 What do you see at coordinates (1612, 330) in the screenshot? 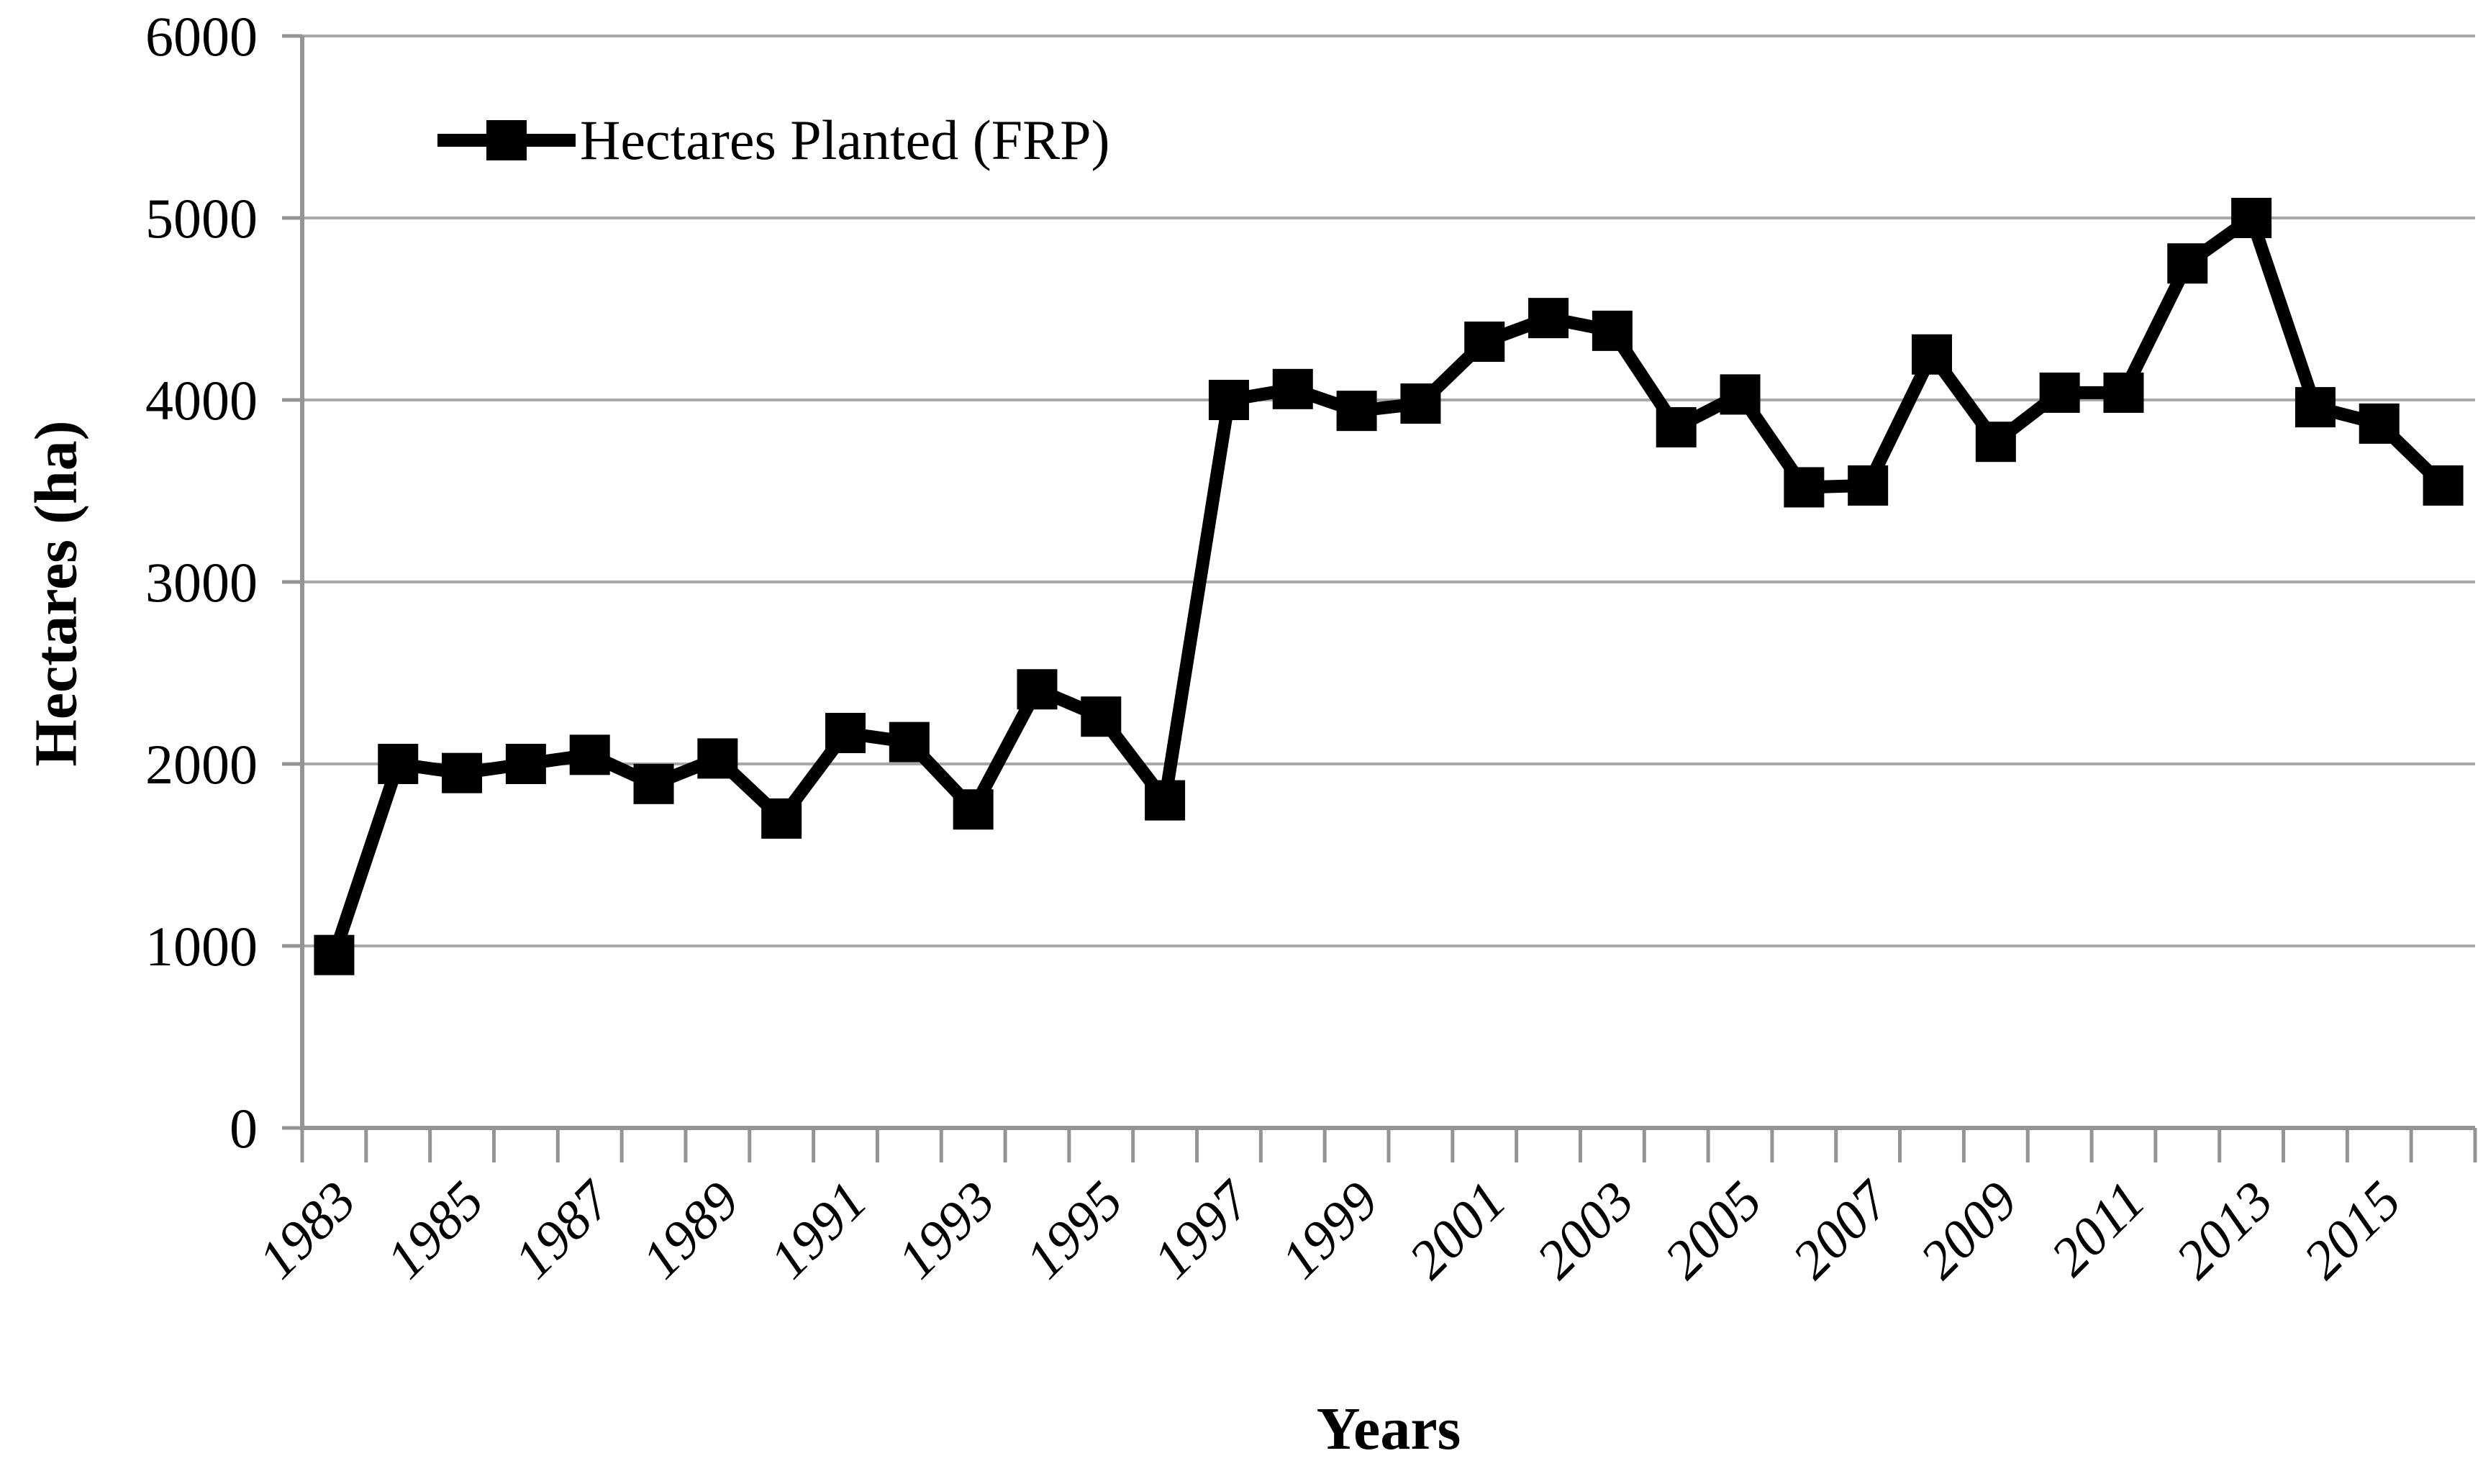
I see `data-point-2003` at bounding box center [1612, 330].